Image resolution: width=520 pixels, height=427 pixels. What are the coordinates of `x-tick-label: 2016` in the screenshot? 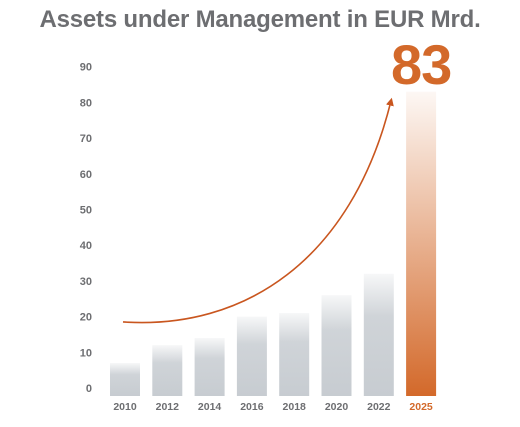 It's located at (252, 407).